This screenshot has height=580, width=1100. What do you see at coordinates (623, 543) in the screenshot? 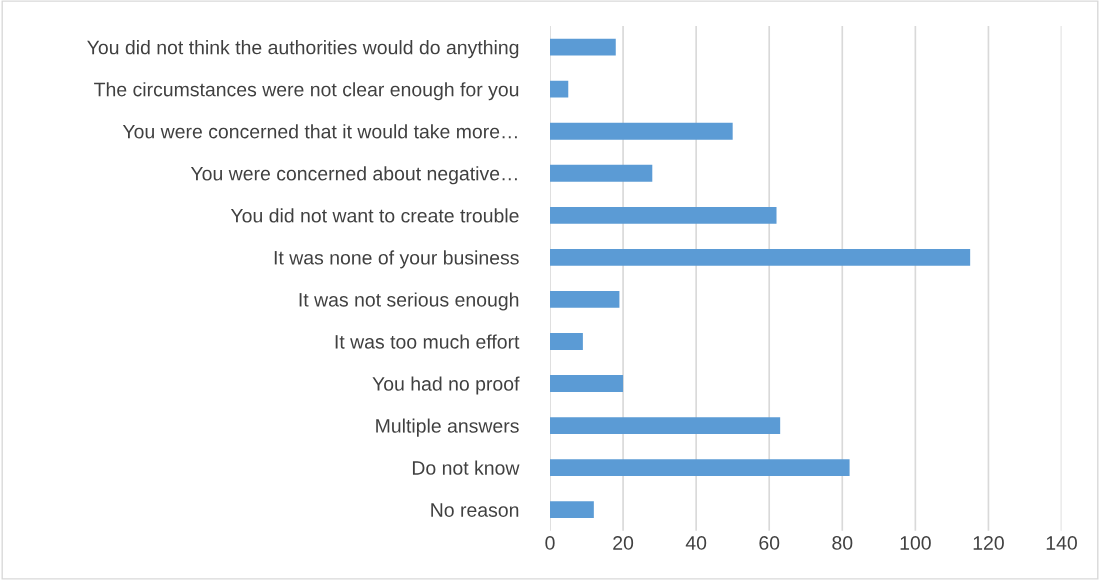
I see `x-tick-label: 20` at bounding box center [623, 543].